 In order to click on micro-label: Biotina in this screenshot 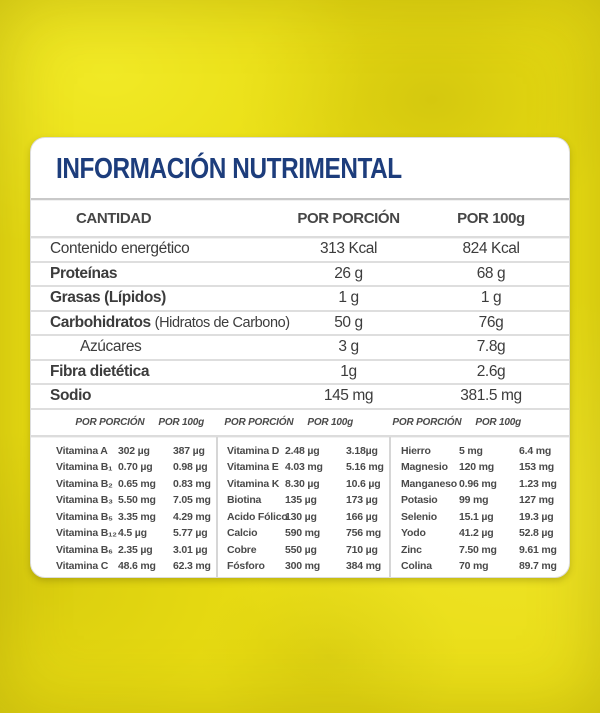, I will do `click(244, 500)`.